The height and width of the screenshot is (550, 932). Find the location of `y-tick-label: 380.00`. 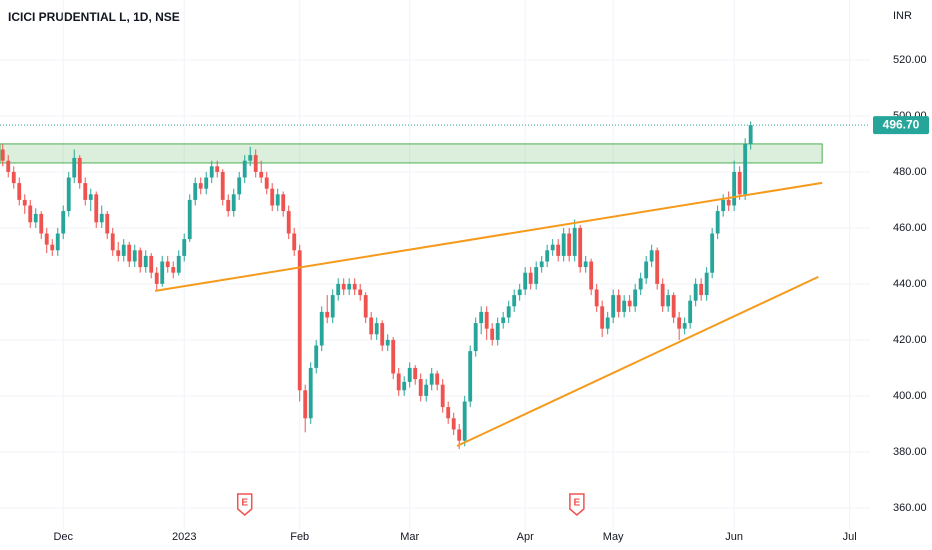

y-tick-label: 380.00 is located at coordinates (910, 452).